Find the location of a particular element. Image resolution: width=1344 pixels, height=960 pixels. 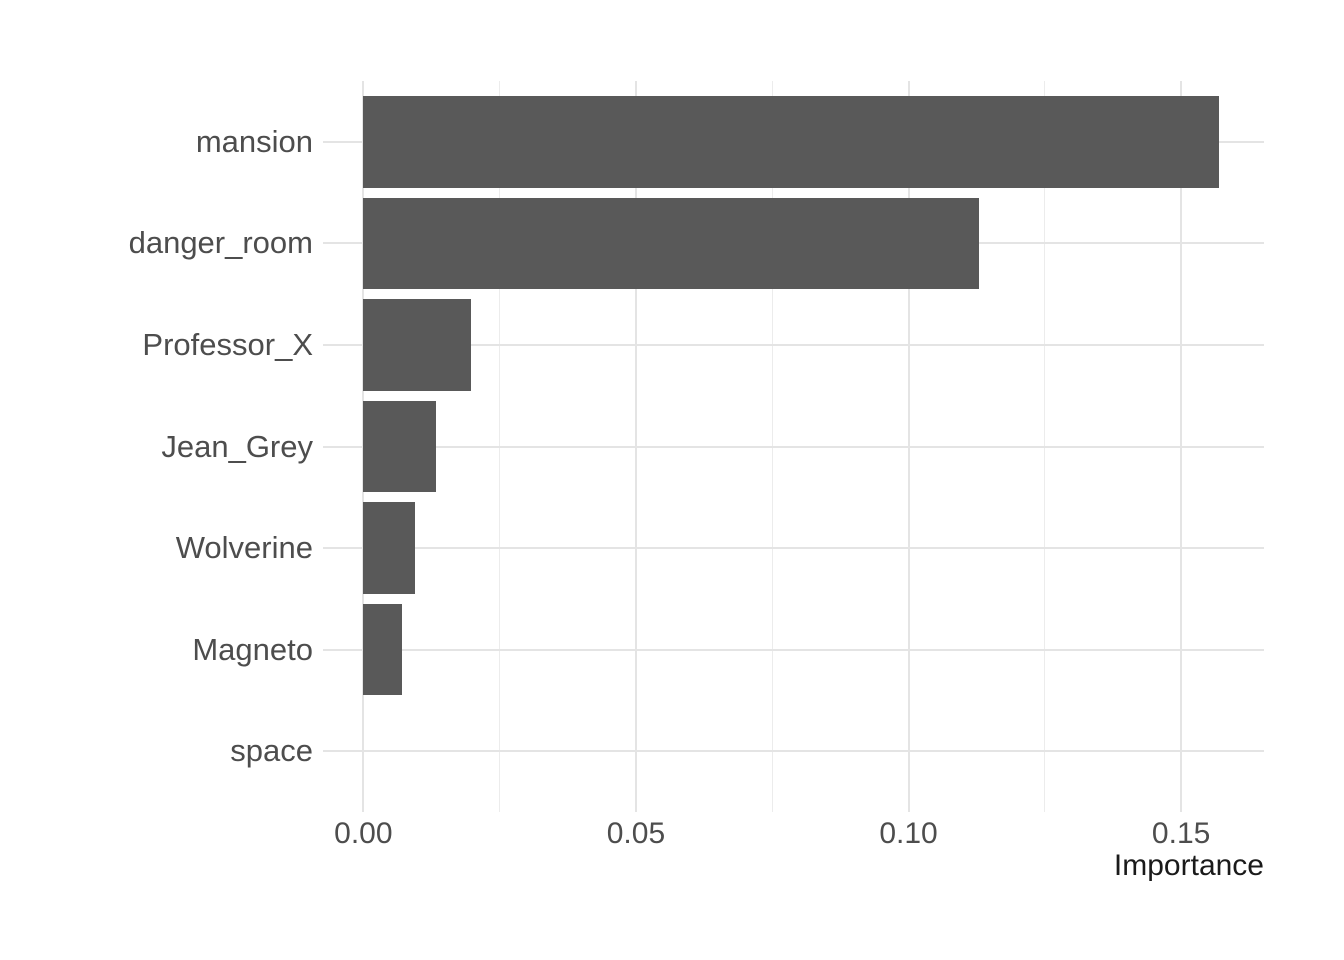

y-axis-label-mansion: mansion is located at coordinates (254, 141).